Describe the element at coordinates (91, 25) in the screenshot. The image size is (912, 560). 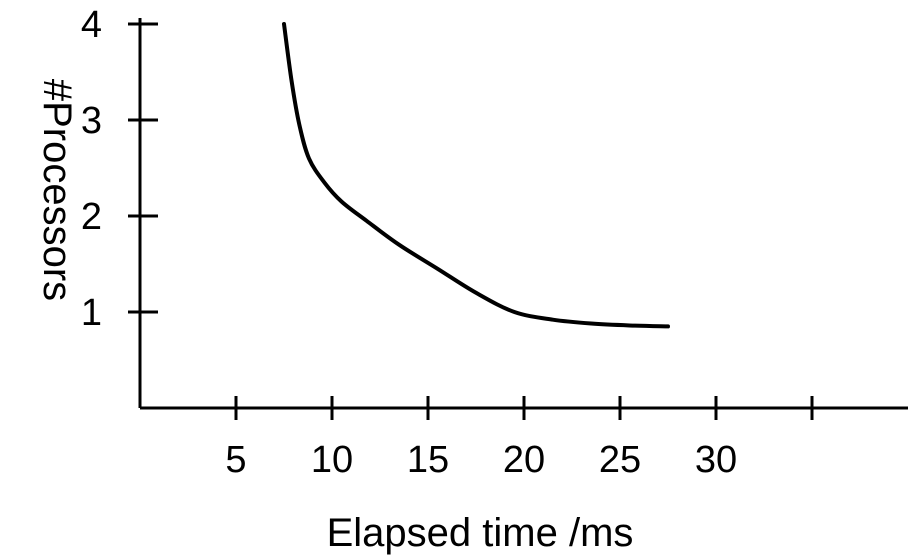
I see `y-tick-label: 4` at that location.